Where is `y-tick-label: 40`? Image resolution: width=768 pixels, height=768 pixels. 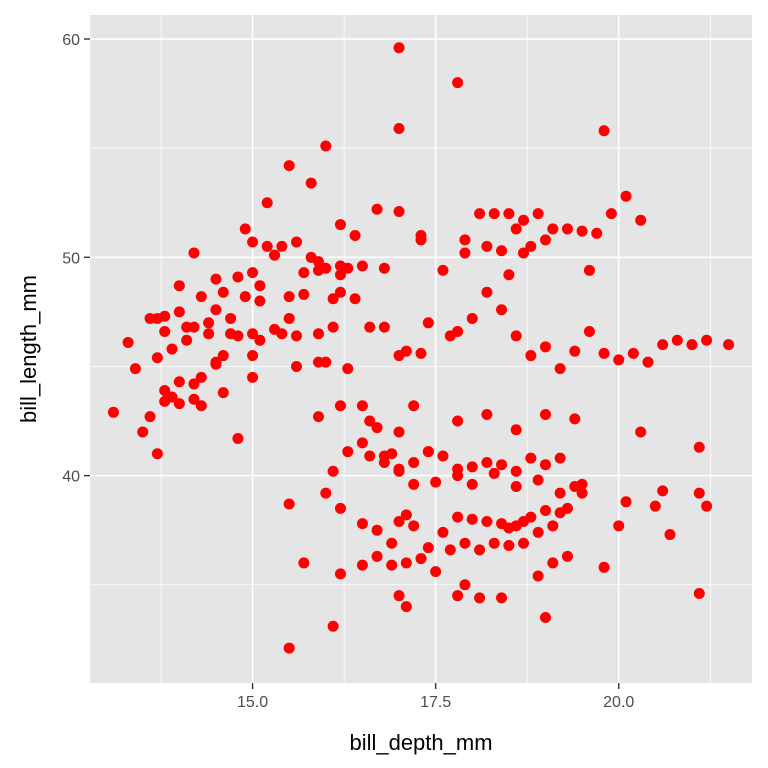 y-tick-label: 40 is located at coordinates (71, 477).